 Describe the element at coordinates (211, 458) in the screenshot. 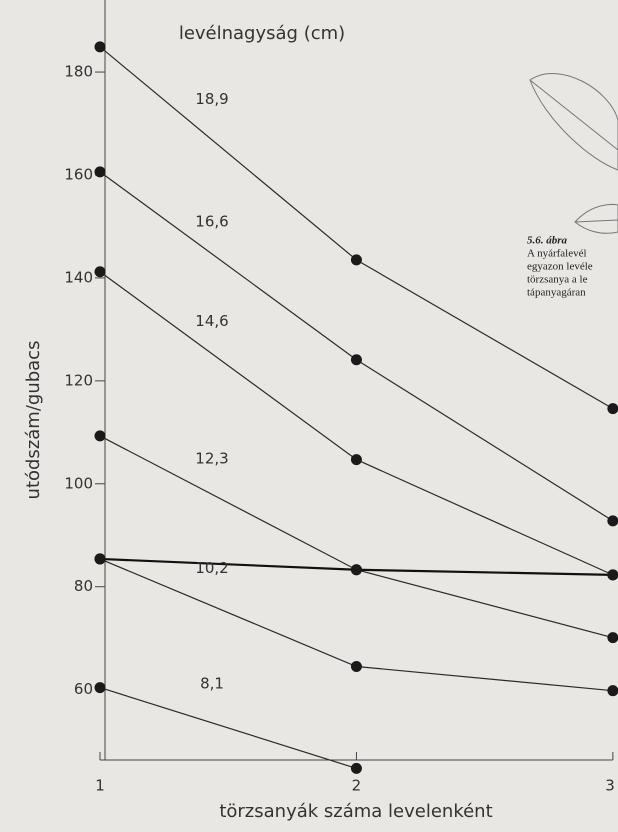

I see `series-label: 12,3` at that location.